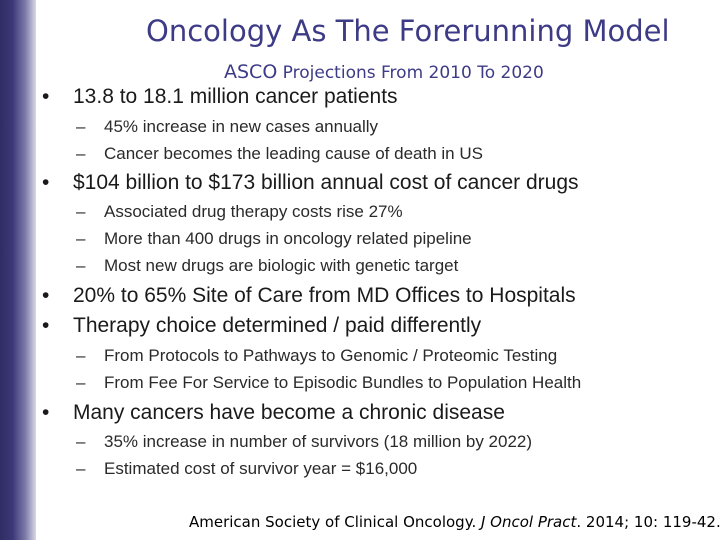  Describe the element at coordinates (235, 96) in the screenshot. I see `bullet-text: 13.8 to 18.1 million cancer patients` at that location.